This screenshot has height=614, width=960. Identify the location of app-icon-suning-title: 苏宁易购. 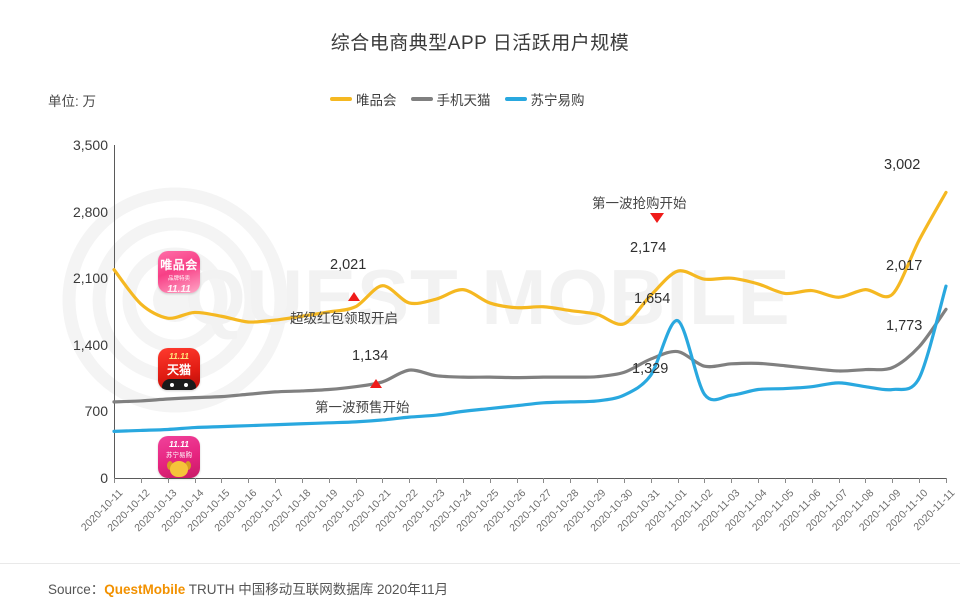
(179, 455).